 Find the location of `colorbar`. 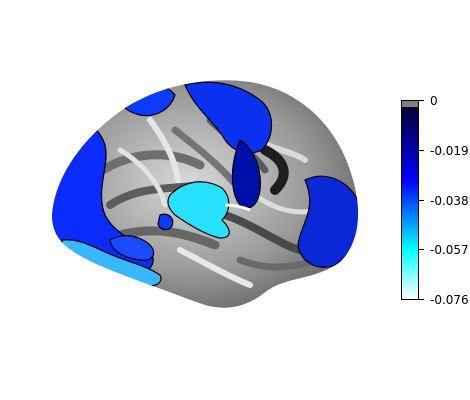

colorbar is located at coordinates (410, 200).